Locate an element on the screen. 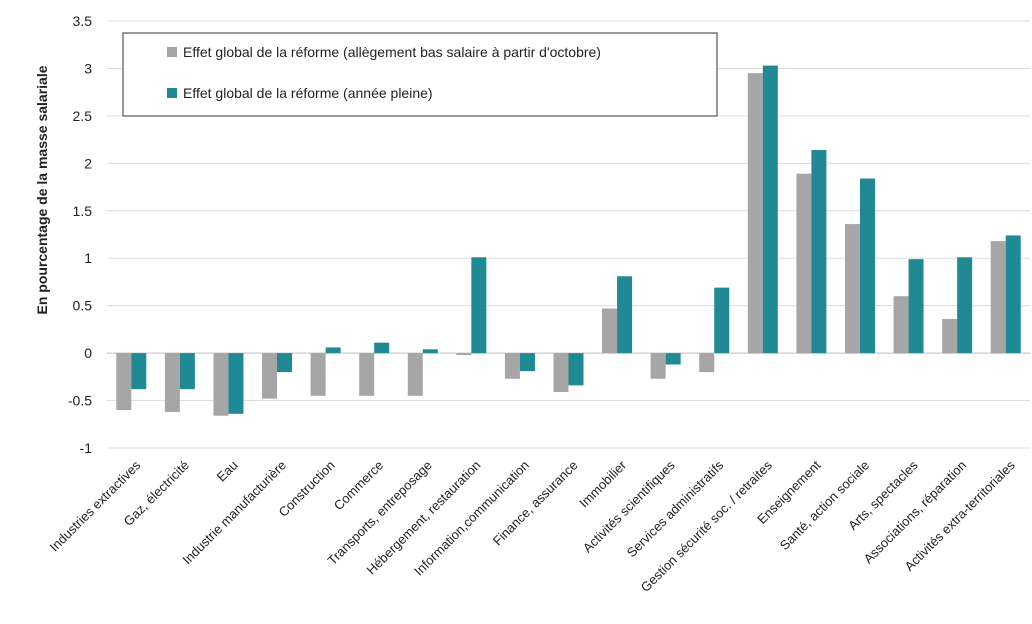  legend-box is located at coordinates (420, 74).